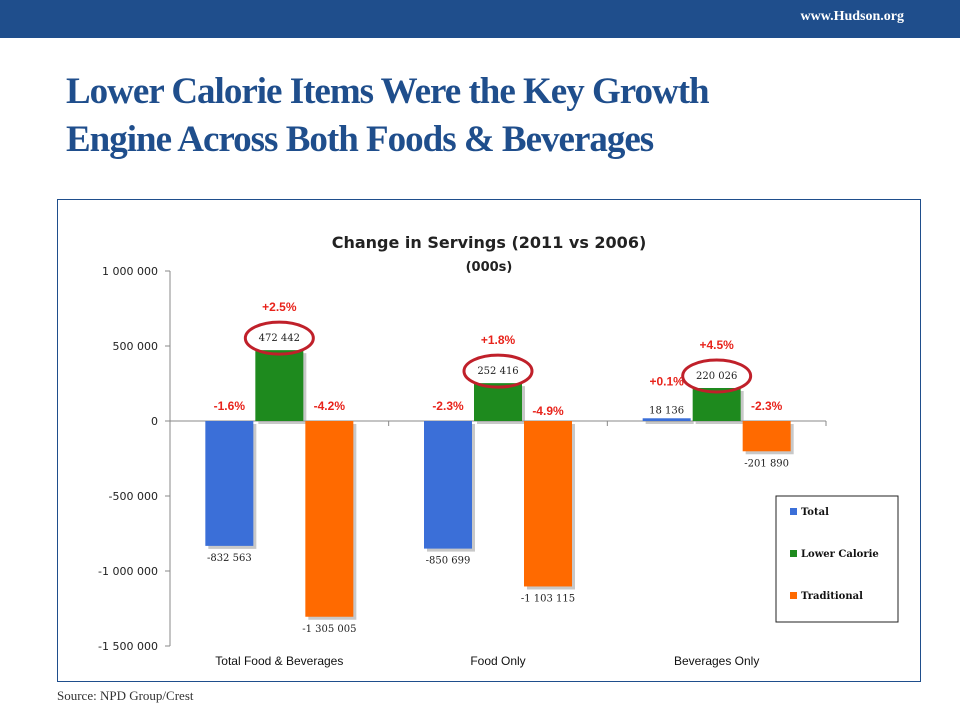  What do you see at coordinates (498, 340) in the screenshot?
I see `percent-label: +1.8%` at bounding box center [498, 340].